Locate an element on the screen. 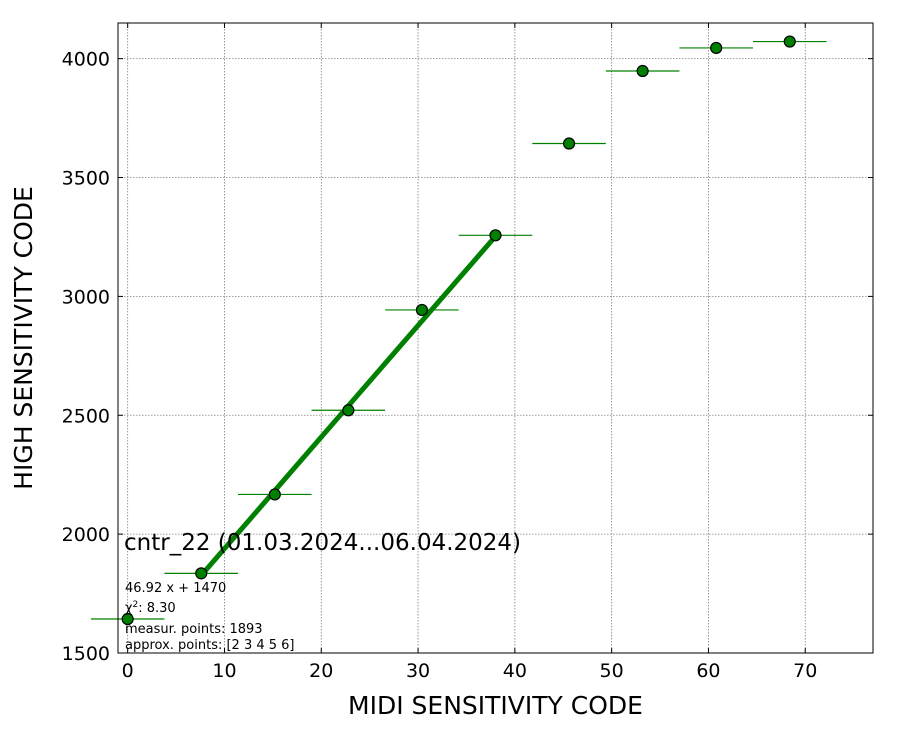  y-tick-label: 1500 is located at coordinates (86, 654).